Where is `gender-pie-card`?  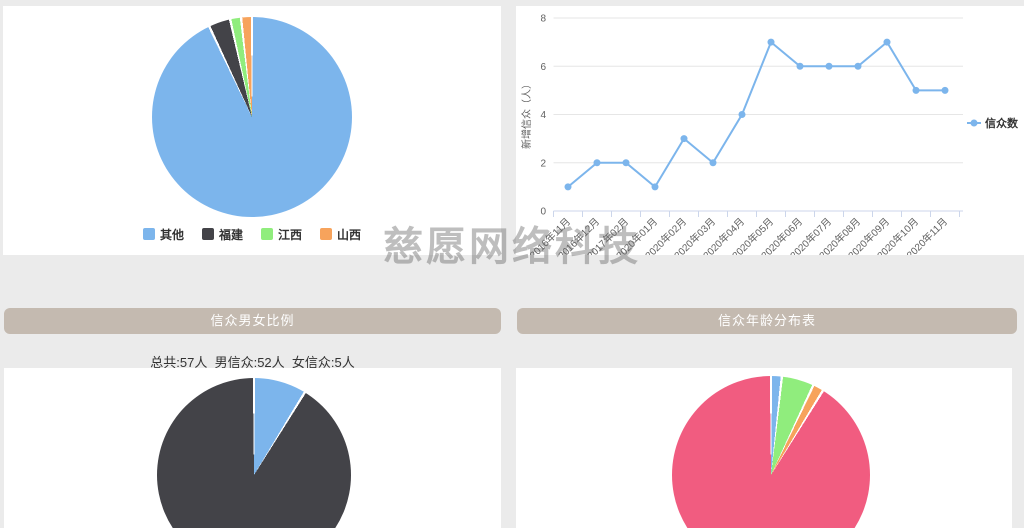
gender-pie-card is located at coordinates (252, 448).